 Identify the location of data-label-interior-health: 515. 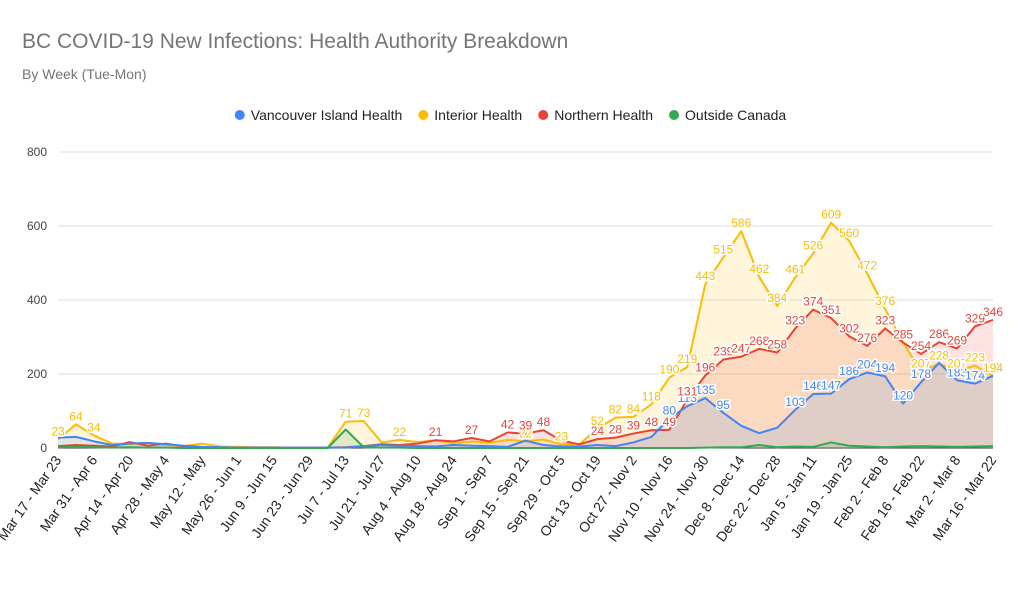
(723, 249).